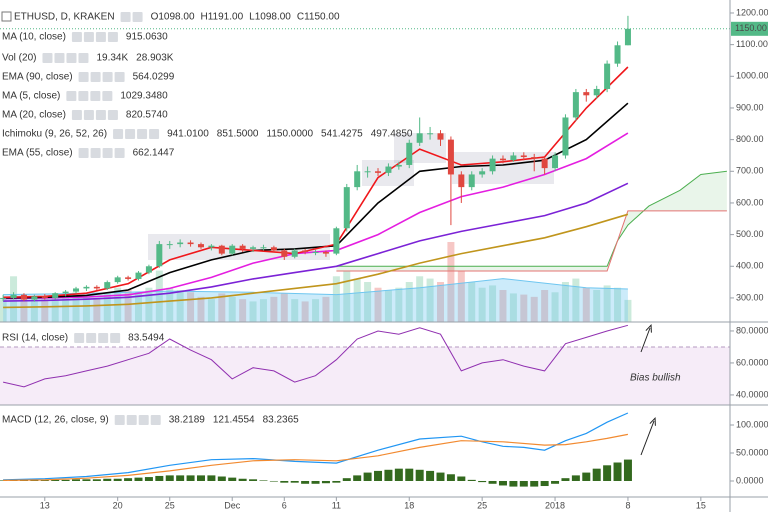  Describe the element at coordinates (318, 17) in the screenshot. I see `ohlc-value: C1150.00` at that location.